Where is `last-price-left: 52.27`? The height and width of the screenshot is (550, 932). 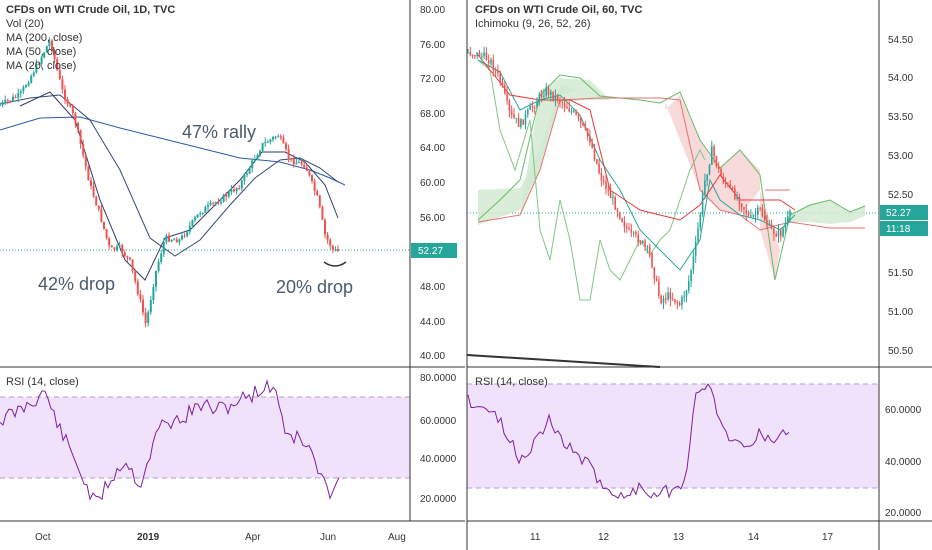 last-price-left: 52.27 is located at coordinates (430, 251).